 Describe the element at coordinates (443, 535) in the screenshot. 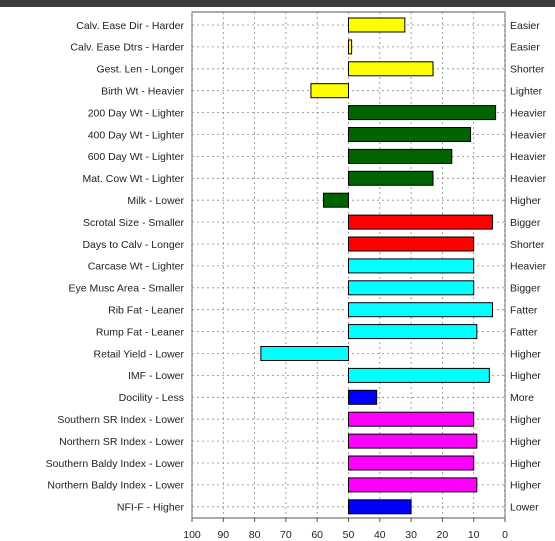

I see `x-tick-label: 20` at that location.